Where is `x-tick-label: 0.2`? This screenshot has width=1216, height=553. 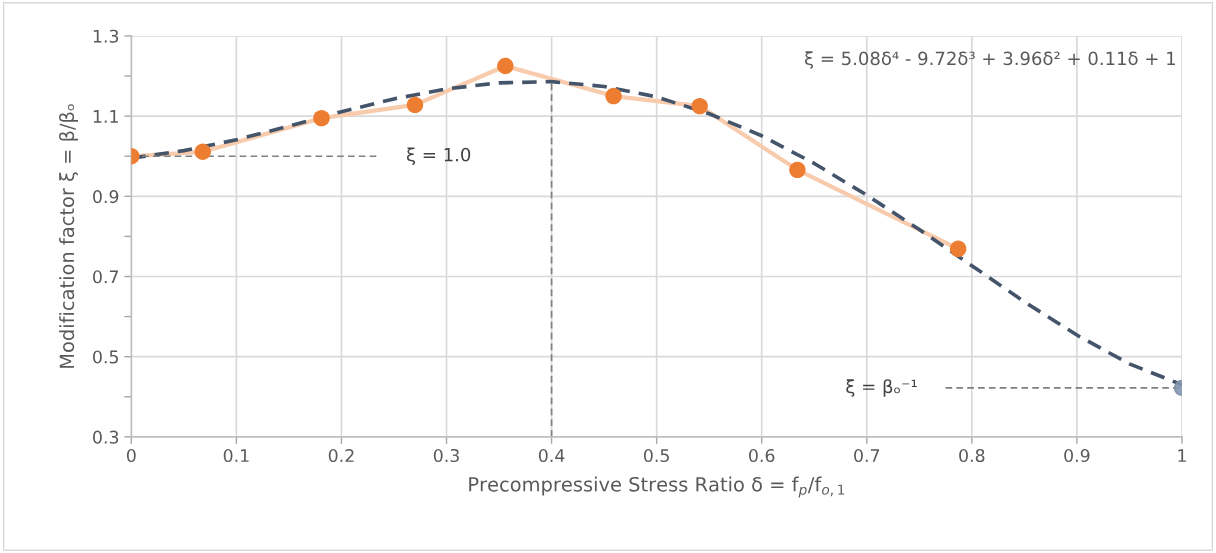
x-tick-label: 0.2 is located at coordinates (341, 455).